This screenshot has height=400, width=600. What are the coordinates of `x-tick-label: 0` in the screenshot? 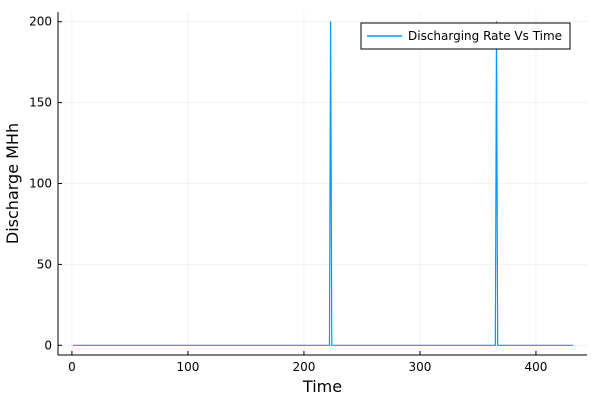 It's located at (72, 367).